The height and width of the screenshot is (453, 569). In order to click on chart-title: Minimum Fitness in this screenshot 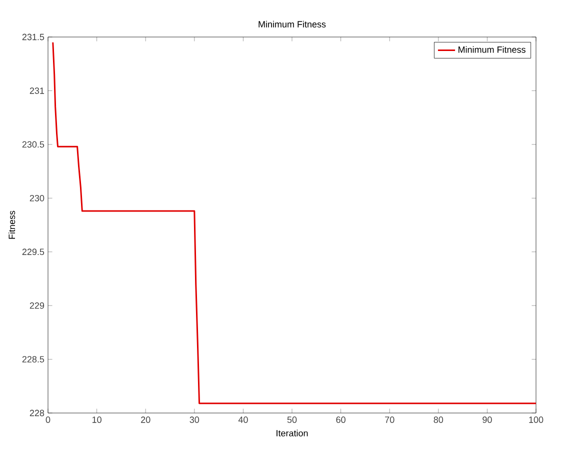, I will do `click(292, 24)`.